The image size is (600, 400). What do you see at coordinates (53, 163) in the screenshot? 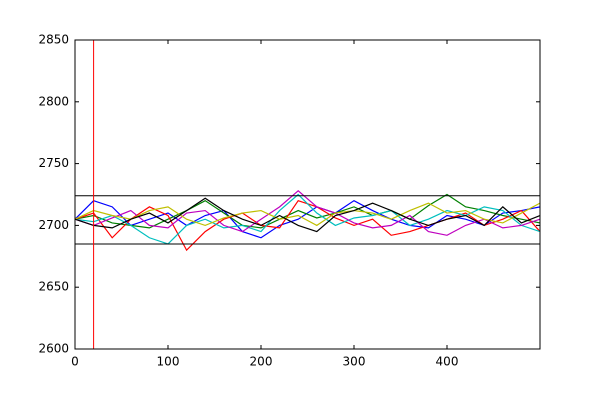
I see `y-tick-label: 2750` at bounding box center [53, 163].